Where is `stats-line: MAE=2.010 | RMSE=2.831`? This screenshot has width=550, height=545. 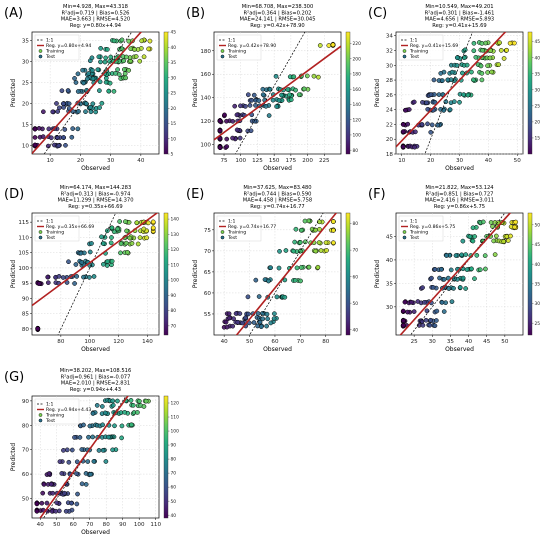 stats-line: MAE=2.010 | RMSE=2.831 is located at coordinates (95, 384).